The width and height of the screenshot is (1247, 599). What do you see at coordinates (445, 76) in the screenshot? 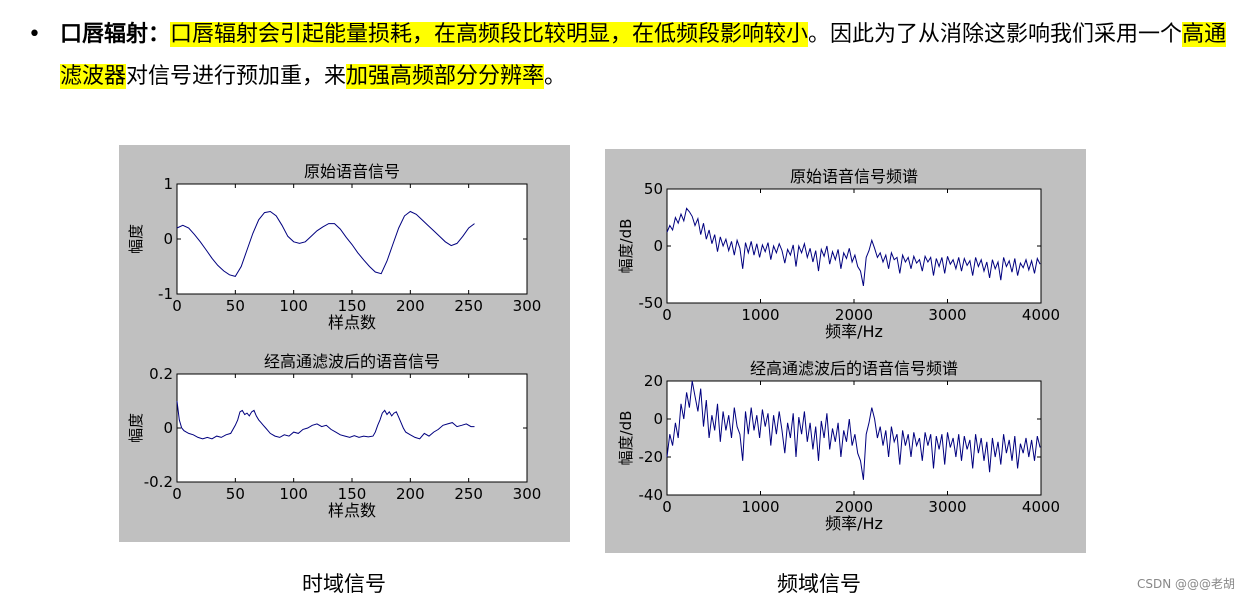
I see `highlight-text-3: 加强高频部分分辨率` at bounding box center [445, 76].